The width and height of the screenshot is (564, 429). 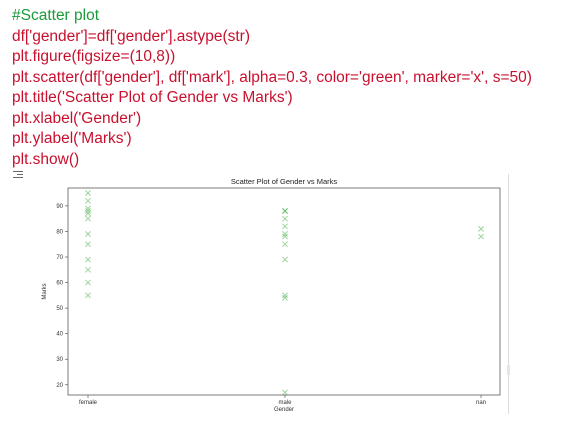 What do you see at coordinates (59, 309) in the screenshot?
I see `y-tick-label: 50` at bounding box center [59, 309].